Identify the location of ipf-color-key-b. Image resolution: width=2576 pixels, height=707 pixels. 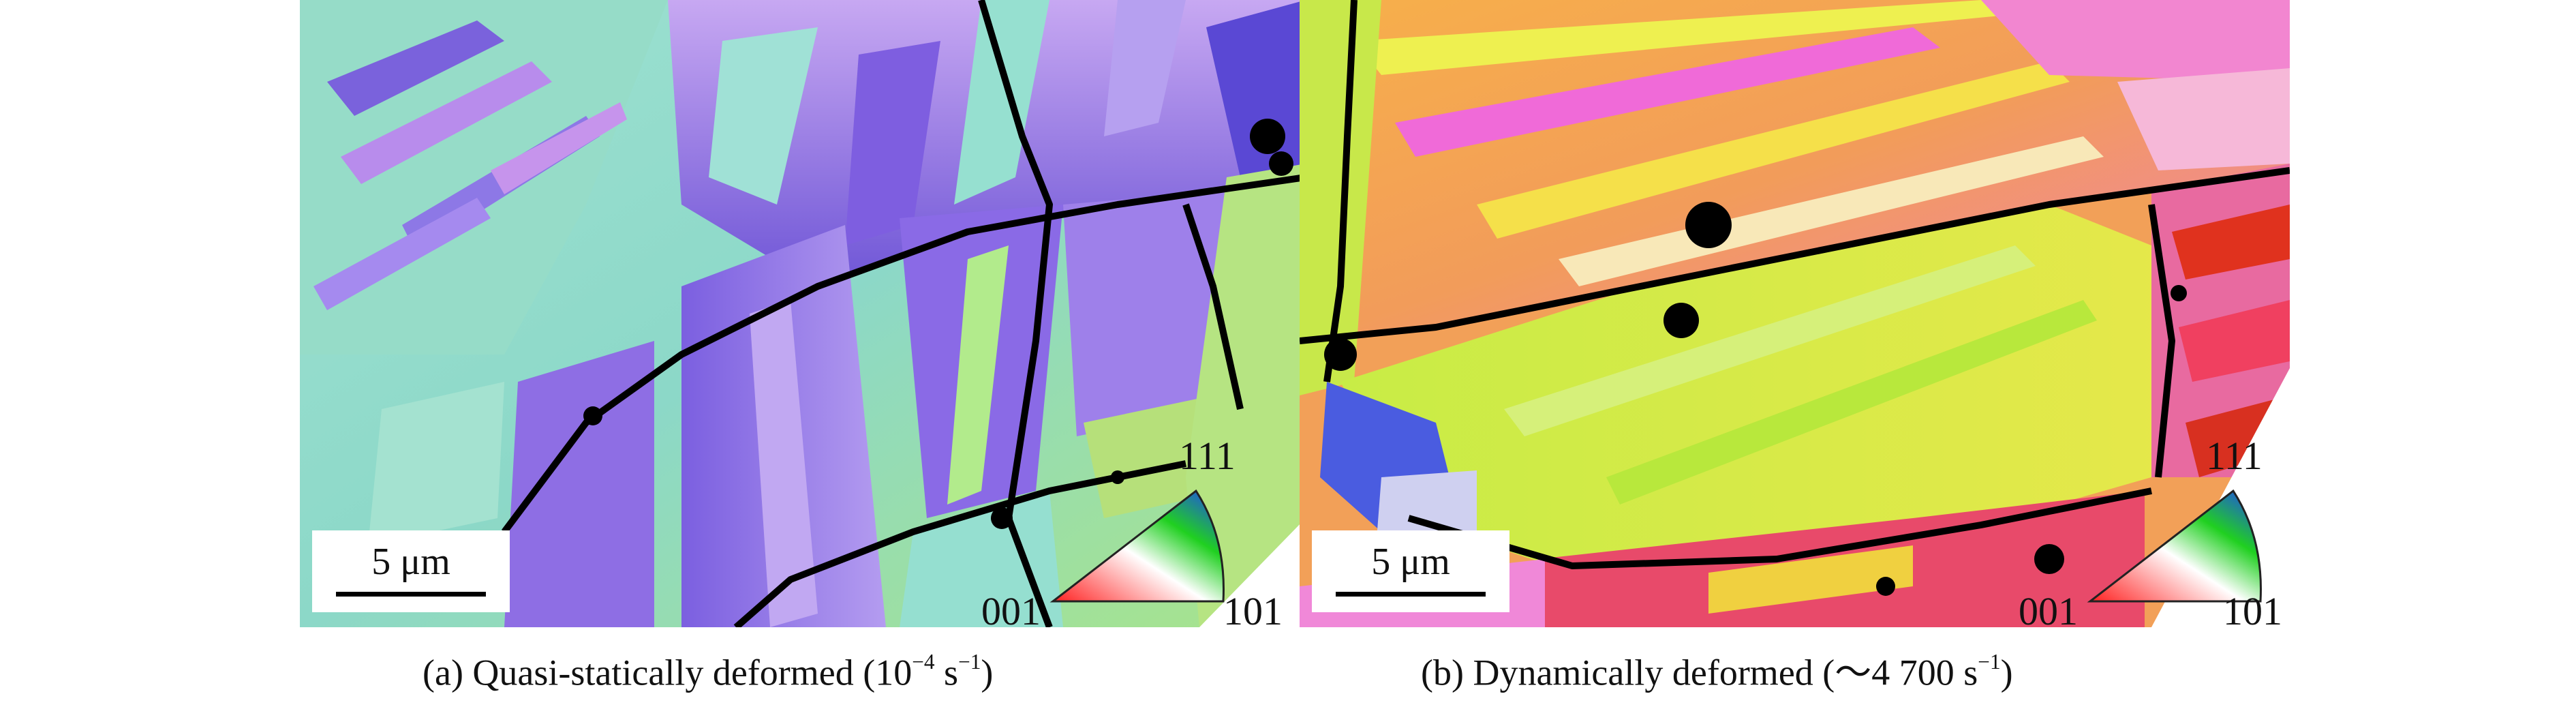
(2174, 546).